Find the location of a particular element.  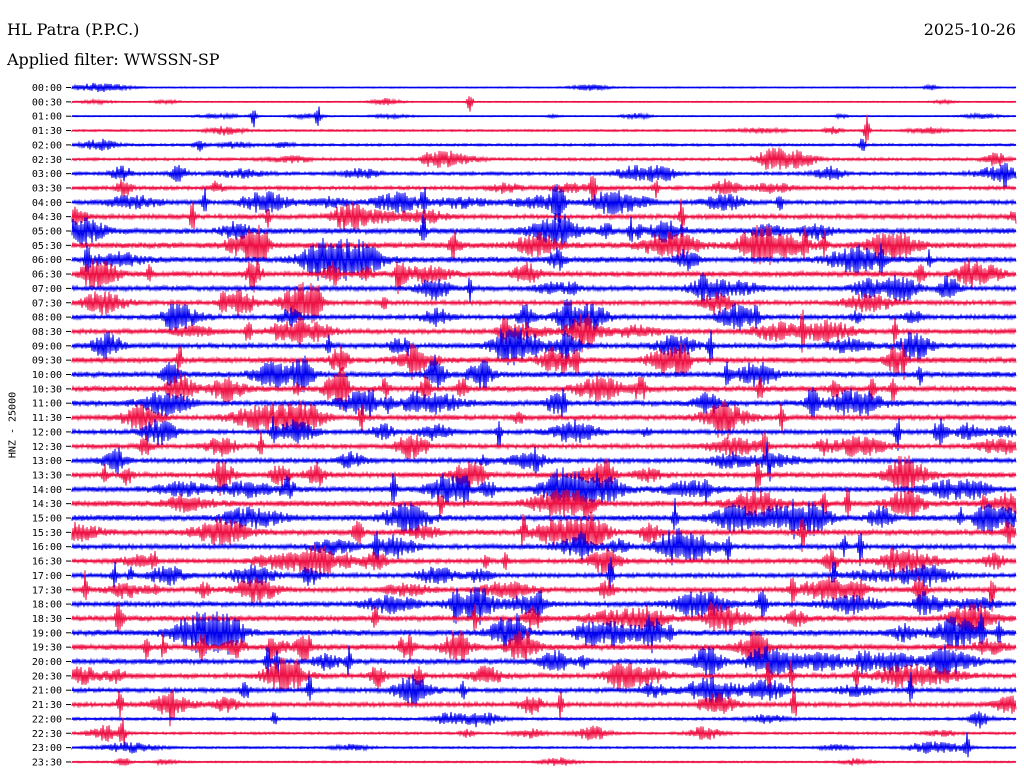

row-time-label: 11:00 is located at coordinates (47, 404).